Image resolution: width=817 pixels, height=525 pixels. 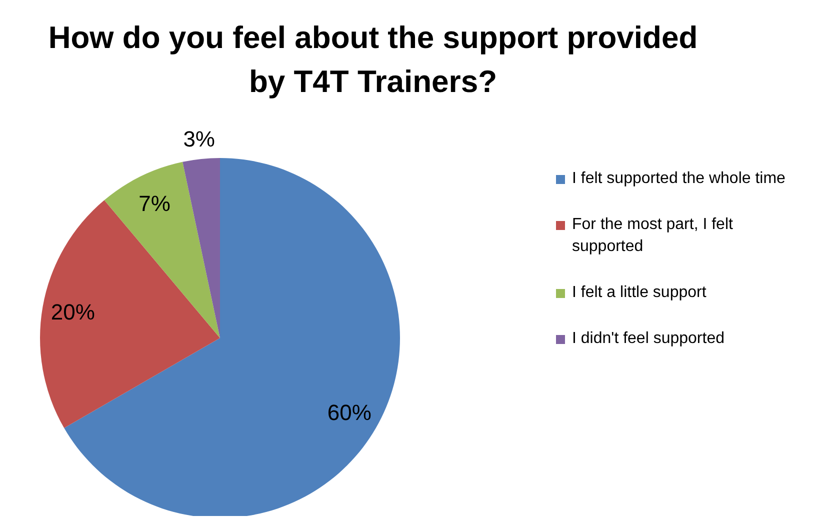 I want to click on legend-label: I felt a little support, so click(x=639, y=293).